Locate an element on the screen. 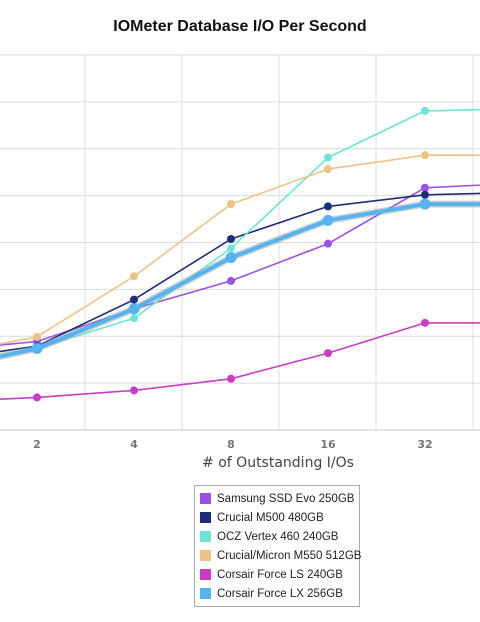 The height and width of the screenshot is (622, 480). x-tick-label: 16 is located at coordinates (328, 444).